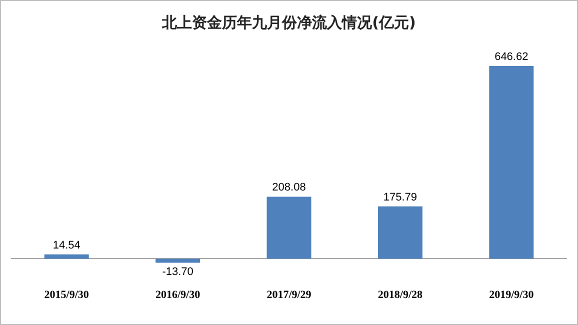 The image size is (578, 325). Describe the element at coordinates (289, 188) in the screenshot. I see `data-label: 208.08` at that location.